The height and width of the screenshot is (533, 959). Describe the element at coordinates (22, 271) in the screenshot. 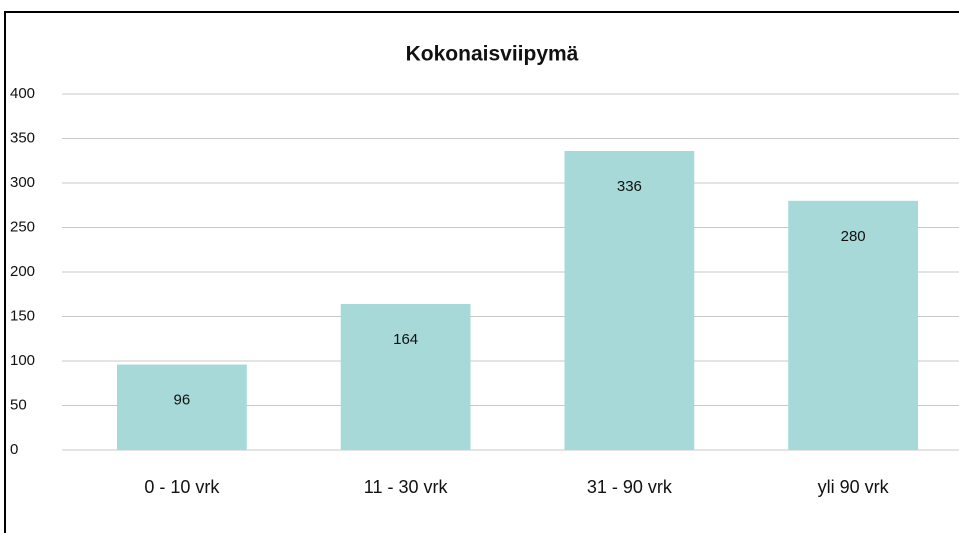

I see `y-tick-label: 200` at that location.